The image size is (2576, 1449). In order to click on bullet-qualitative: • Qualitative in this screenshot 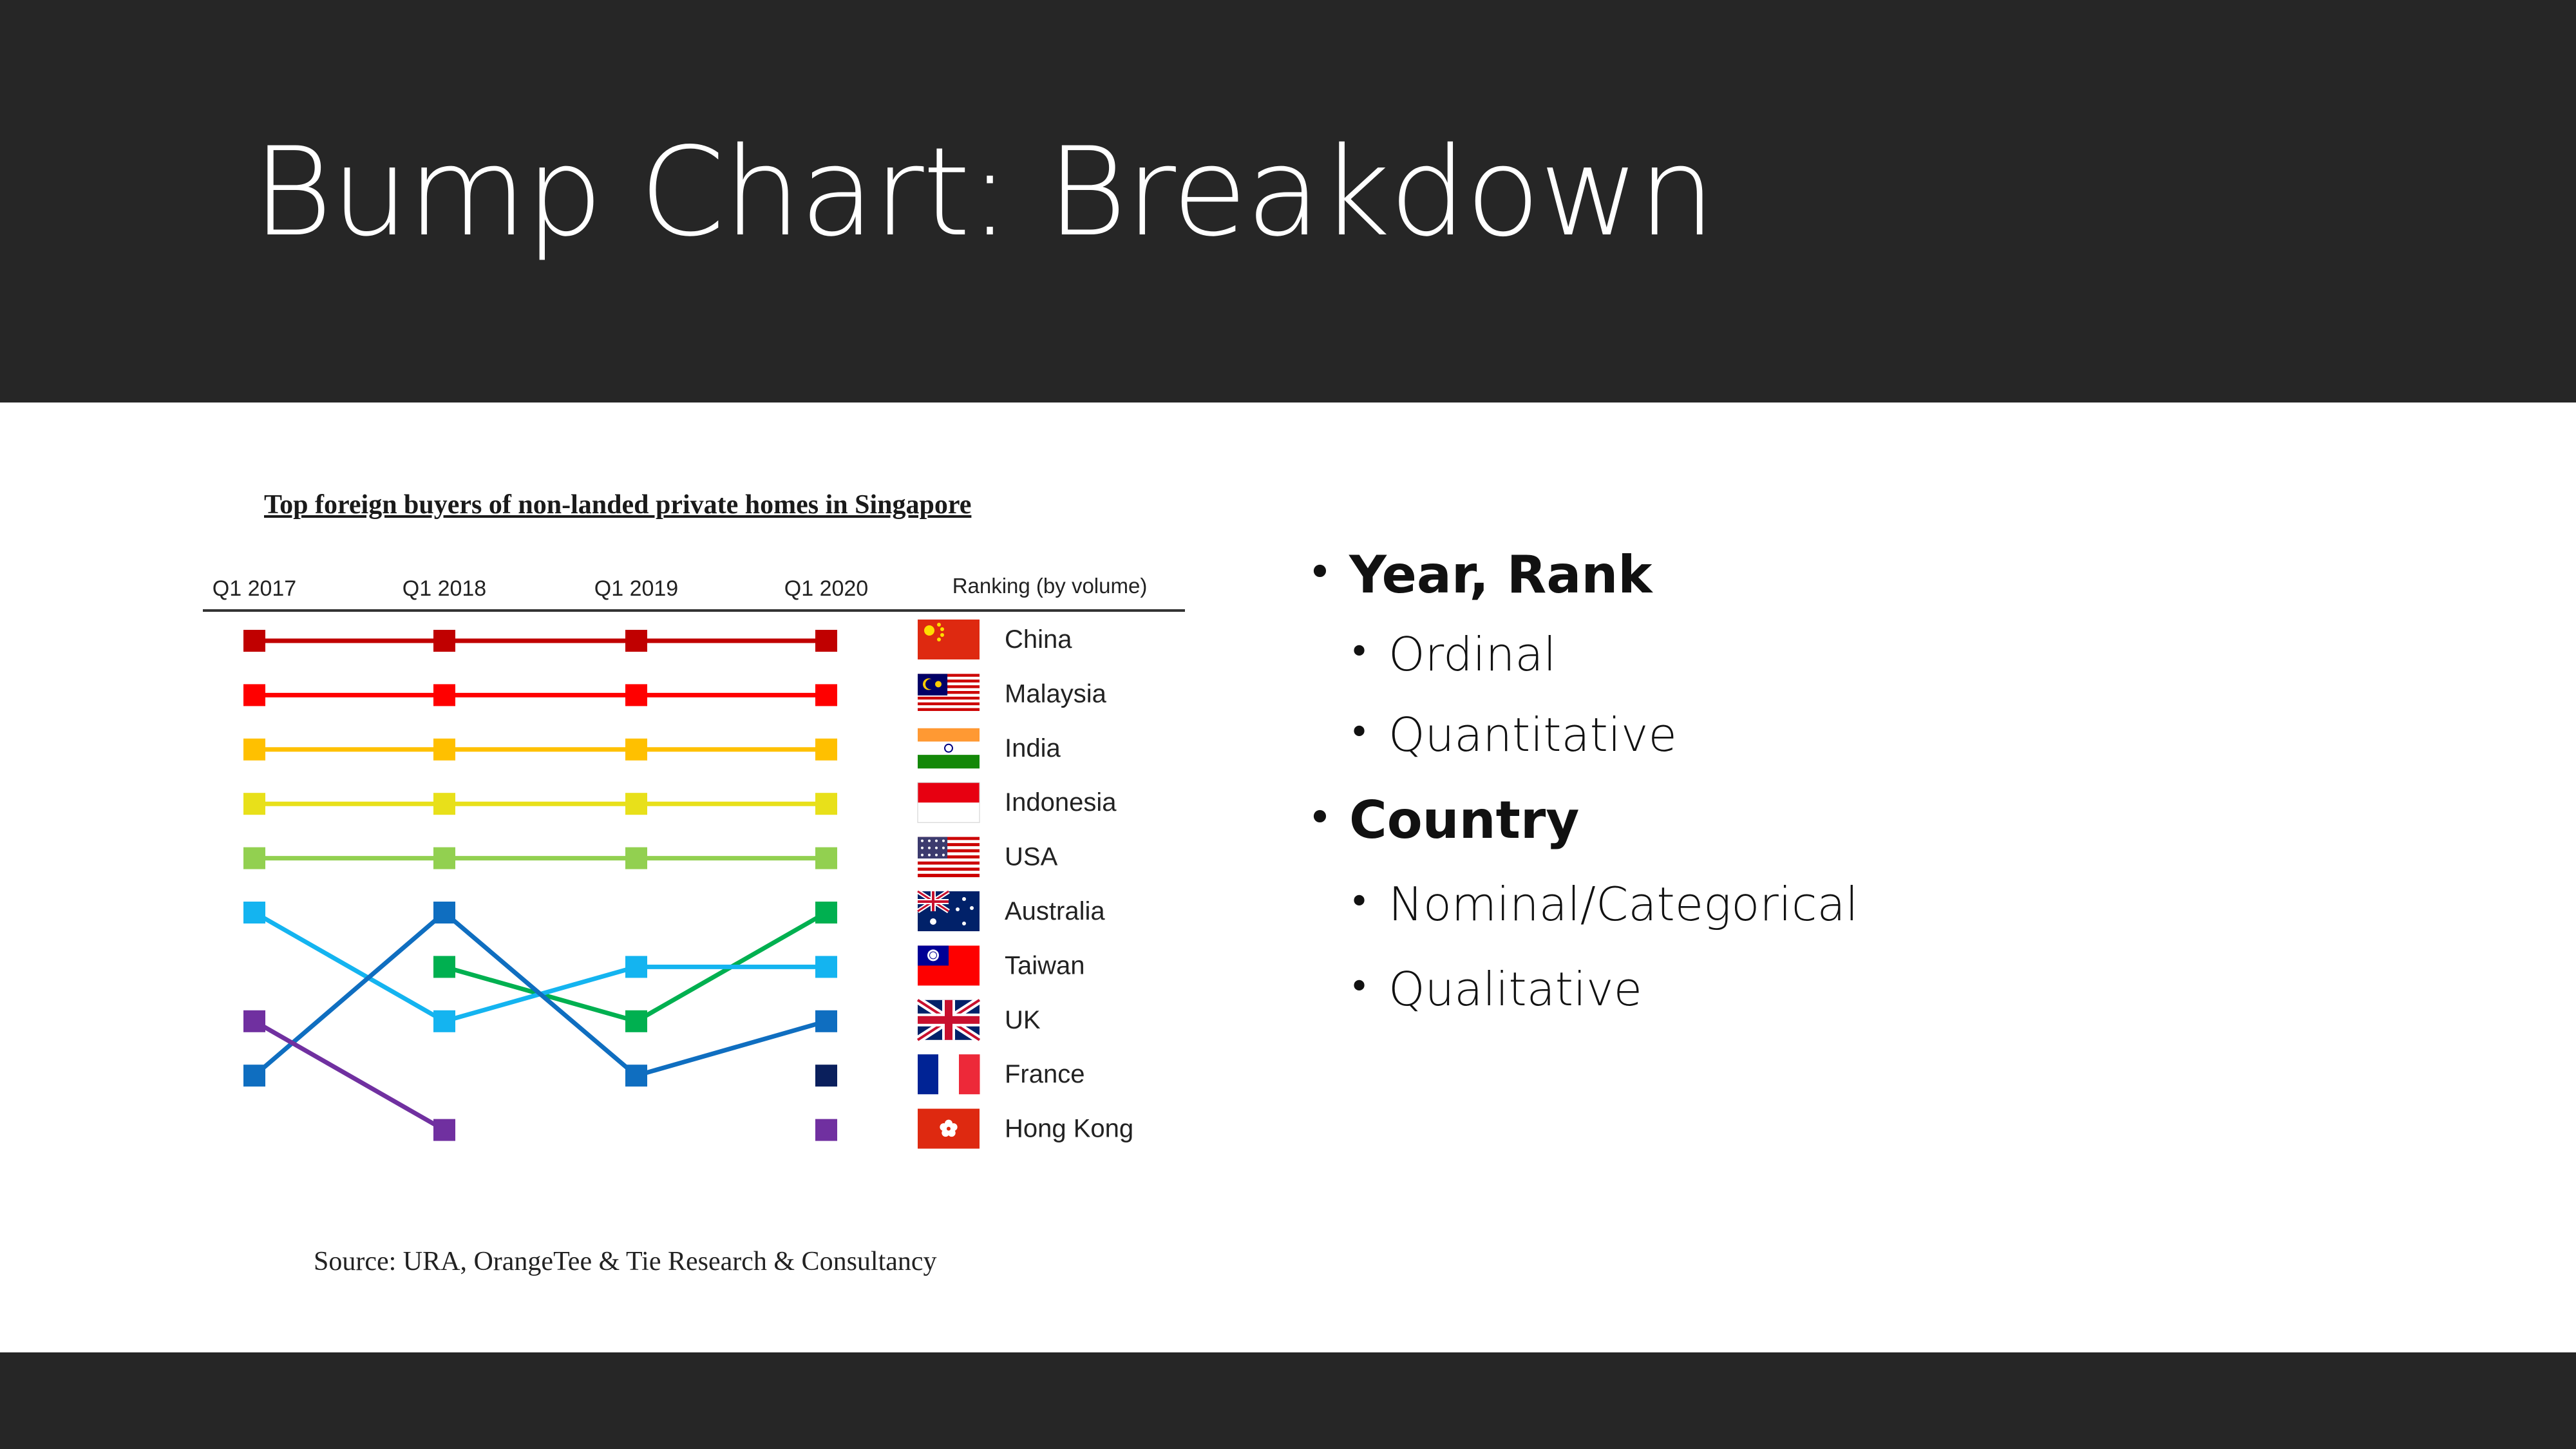, I will do `click(1855, 1002)`.